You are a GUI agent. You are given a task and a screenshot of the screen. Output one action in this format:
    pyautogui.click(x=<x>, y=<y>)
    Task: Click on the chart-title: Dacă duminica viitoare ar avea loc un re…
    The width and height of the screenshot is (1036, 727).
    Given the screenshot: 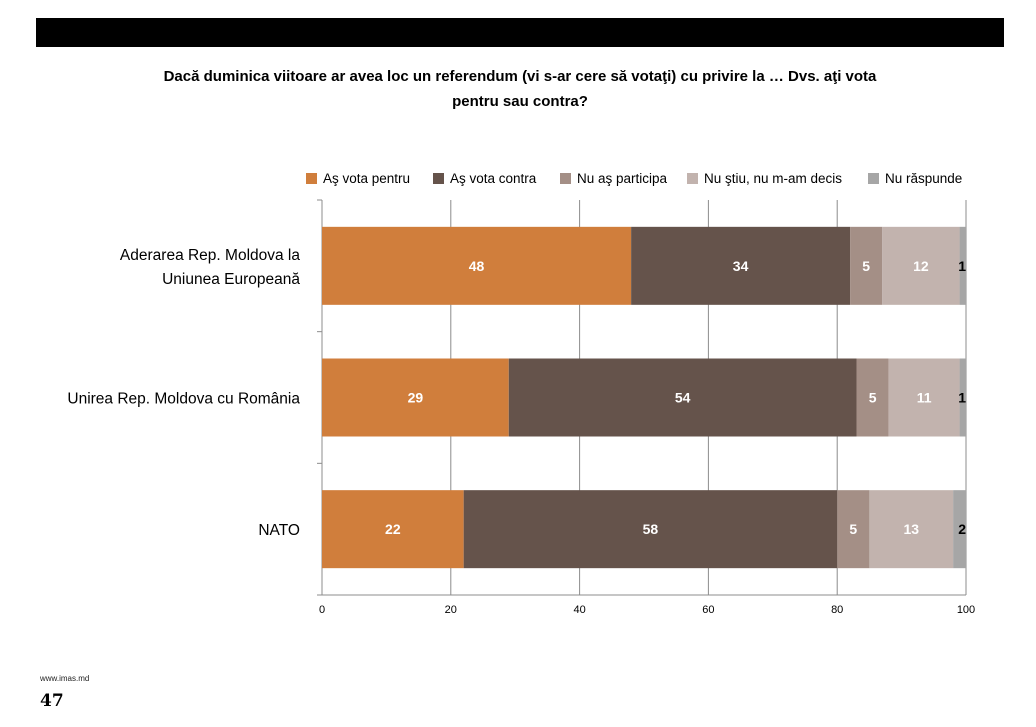 What is the action you would take?
    pyautogui.click(x=520, y=89)
    